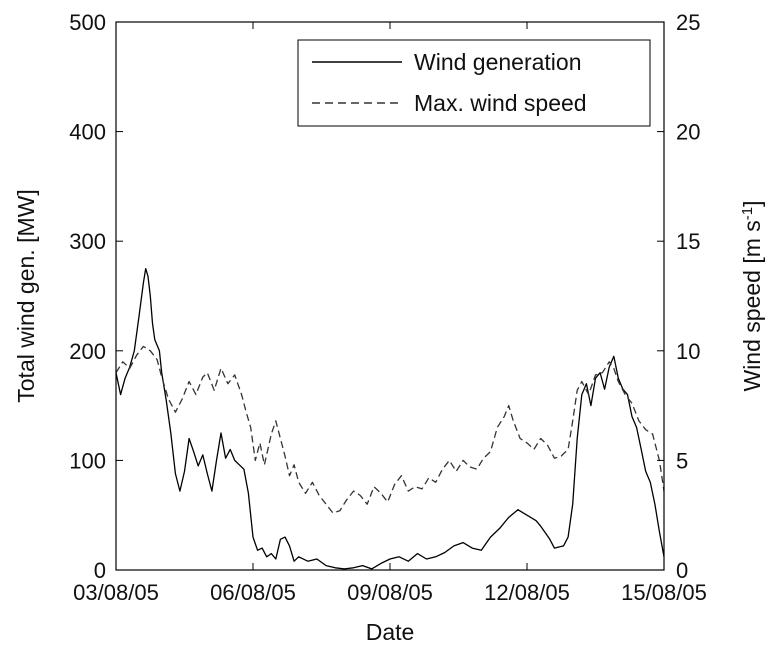 The image size is (768, 651). Describe the element at coordinates (688, 241) in the screenshot. I see `y-right-tick-label: 15` at that location.